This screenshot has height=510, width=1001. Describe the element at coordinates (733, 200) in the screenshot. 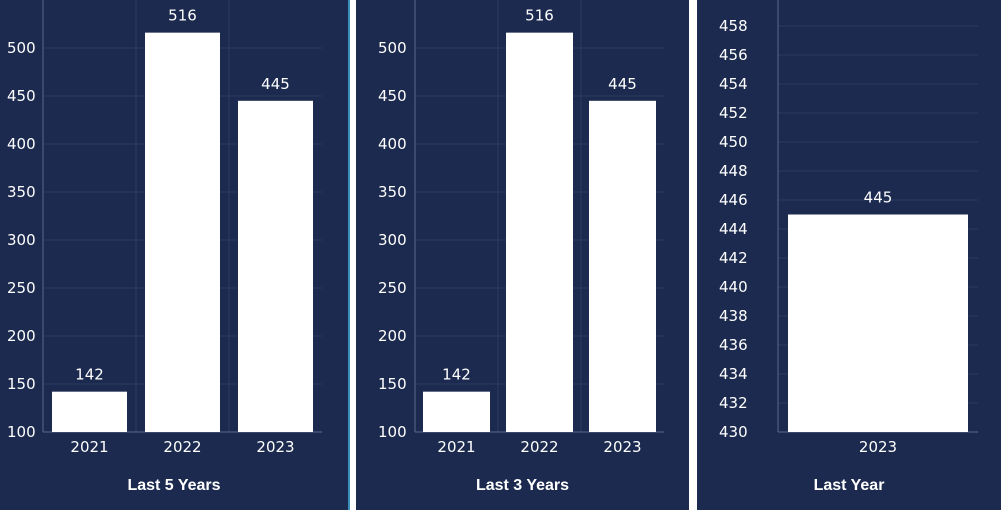

I see `y-tick-label: 446` at that location.